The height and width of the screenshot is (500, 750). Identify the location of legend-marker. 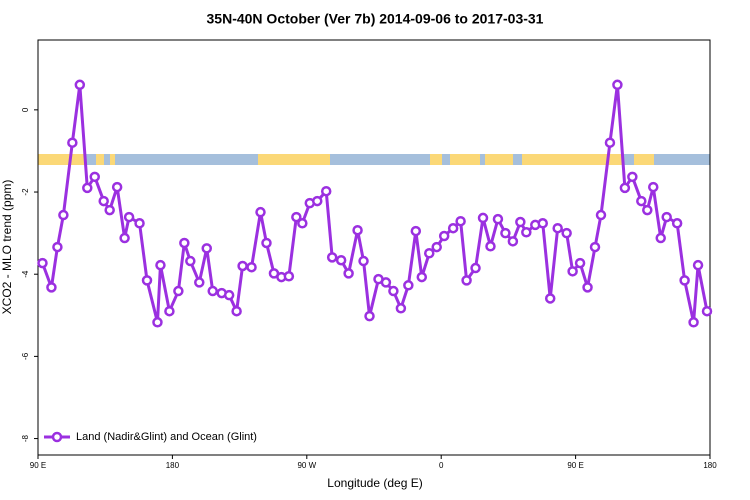
(57, 437).